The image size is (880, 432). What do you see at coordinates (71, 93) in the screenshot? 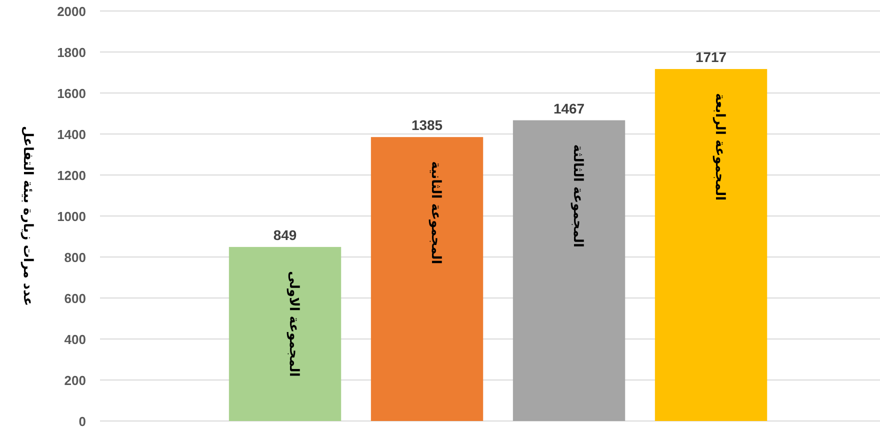
I see `y-tick-label: 1600` at bounding box center [71, 93].